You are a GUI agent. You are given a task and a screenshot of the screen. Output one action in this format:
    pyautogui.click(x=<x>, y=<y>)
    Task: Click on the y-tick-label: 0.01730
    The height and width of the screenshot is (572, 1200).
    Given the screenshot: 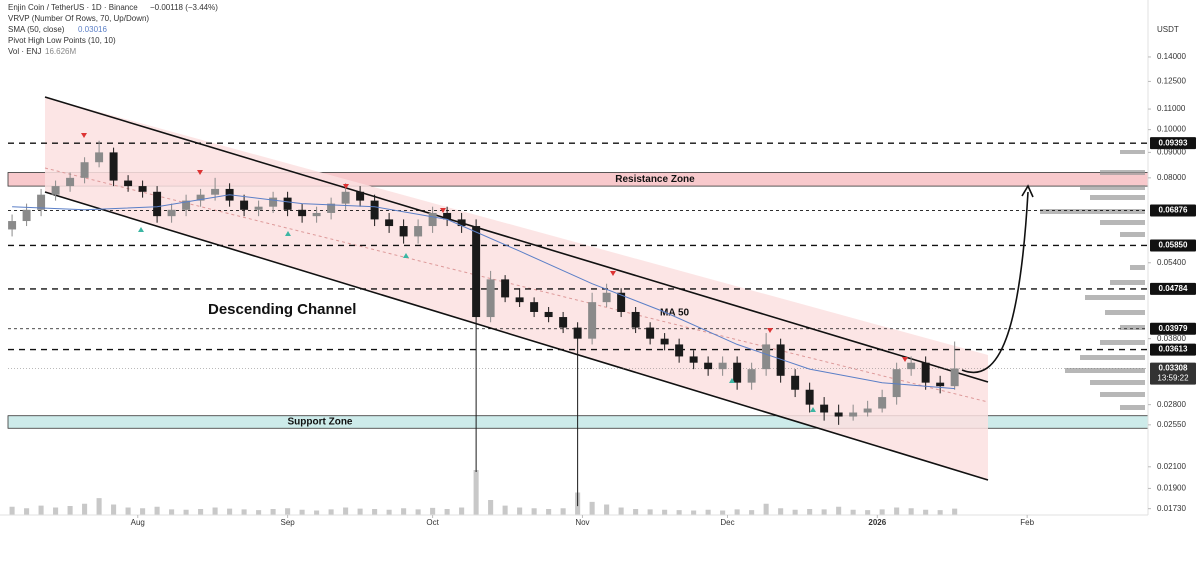 What is the action you would take?
    pyautogui.click(x=1171, y=508)
    